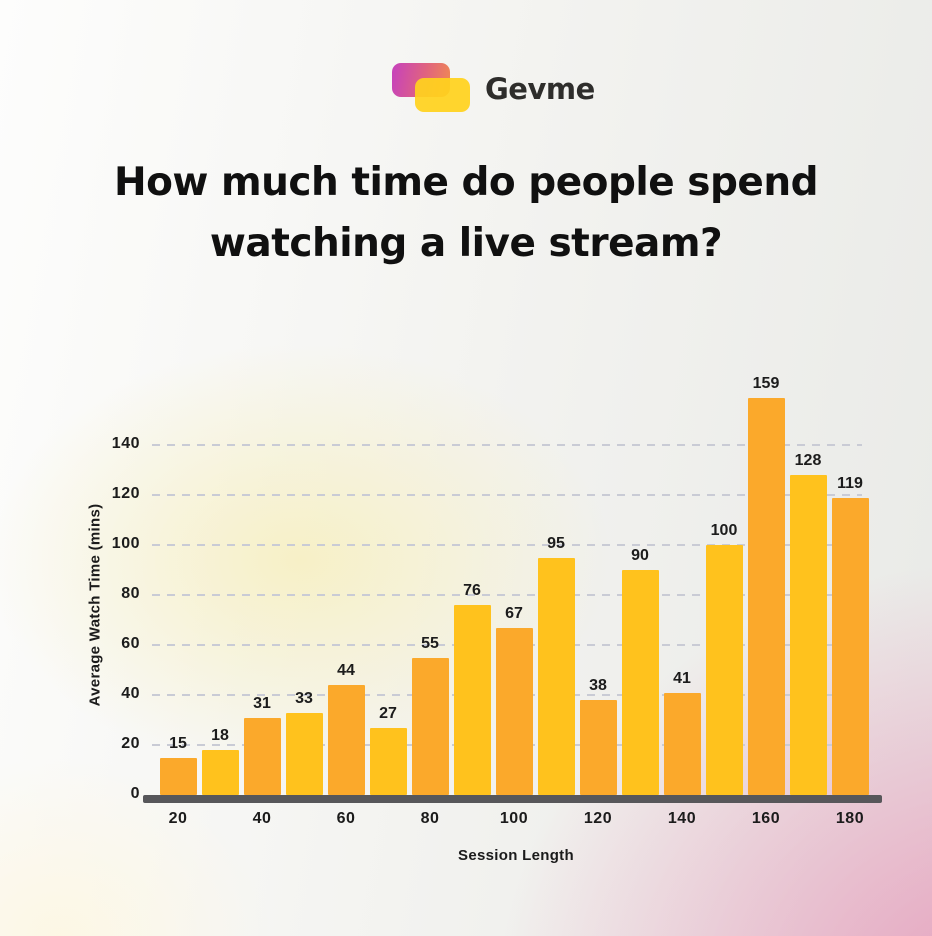  I want to click on y-tick-label: 40, so click(130, 693).